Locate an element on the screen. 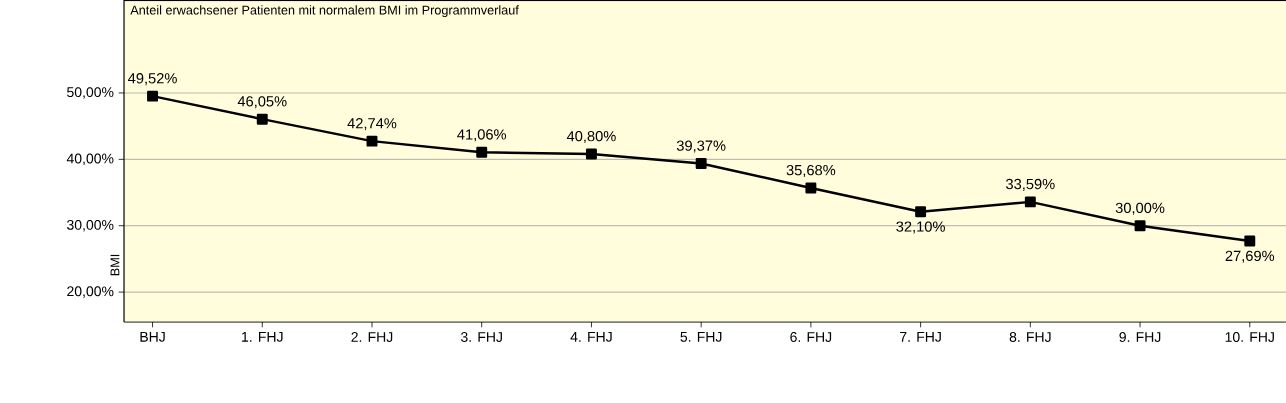 This screenshot has width=1286, height=403. x-tick-label: 1. FHJ is located at coordinates (262, 337).